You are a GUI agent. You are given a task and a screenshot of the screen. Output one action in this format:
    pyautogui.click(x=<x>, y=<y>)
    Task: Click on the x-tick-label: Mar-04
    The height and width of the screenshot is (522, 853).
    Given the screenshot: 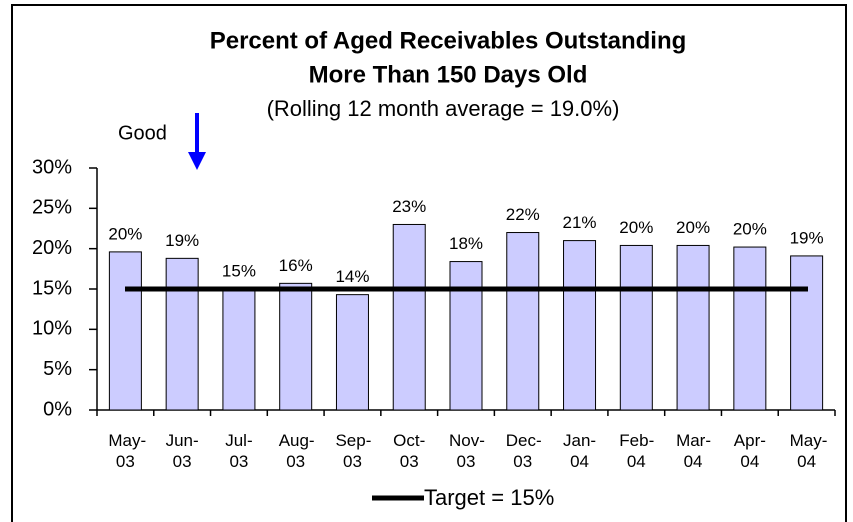 What is the action you would take?
    pyautogui.click(x=694, y=451)
    